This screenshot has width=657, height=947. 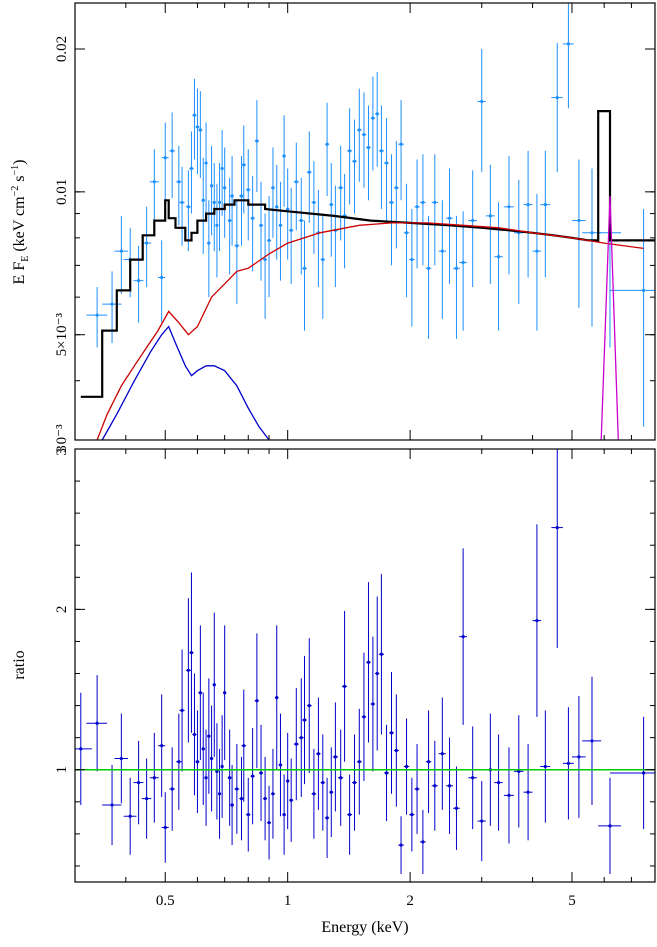 What do you see at coordinates (15, 191) in the screenshot?
I see `ylabel-exp1: −2` at bounding box center [15, 191].